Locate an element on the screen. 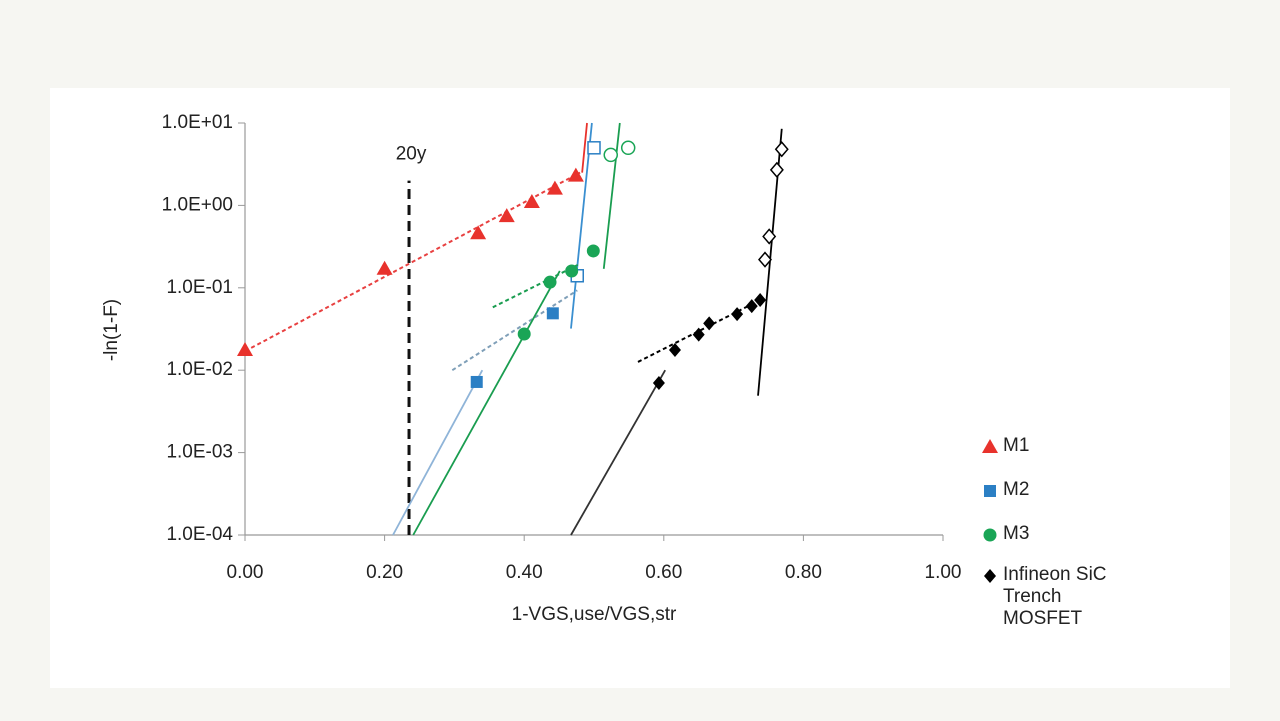 This screenshot has width=1280, height=721. legend-label: Infineon SiC Trench MOSFET is located at coordinates (1055, 596).